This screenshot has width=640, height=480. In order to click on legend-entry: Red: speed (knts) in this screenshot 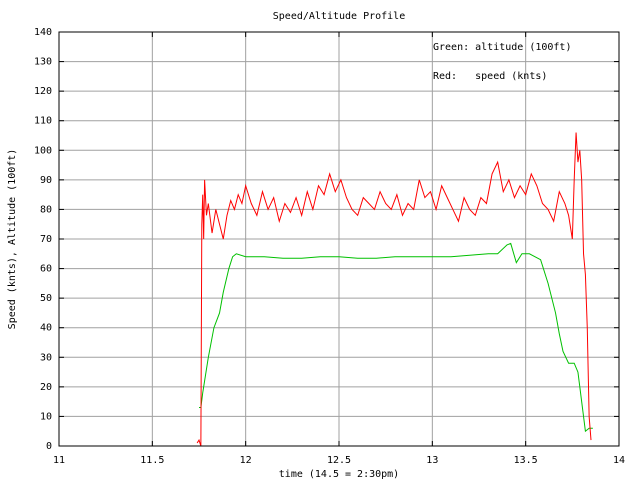, I will do `click(490, 76)`.